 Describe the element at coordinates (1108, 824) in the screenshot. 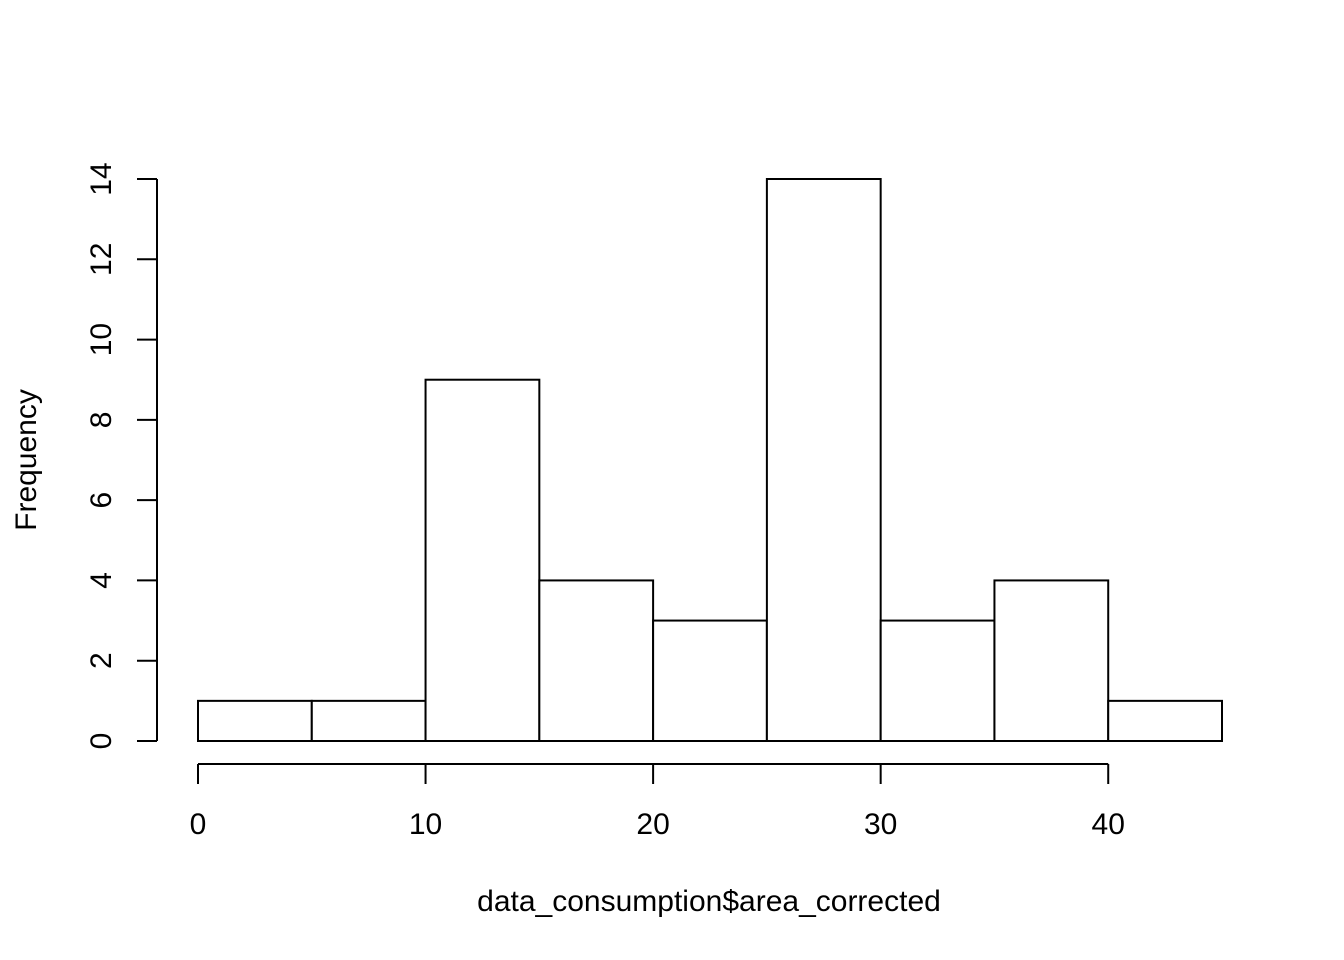

I see `x-tick-label: 40` at that location.